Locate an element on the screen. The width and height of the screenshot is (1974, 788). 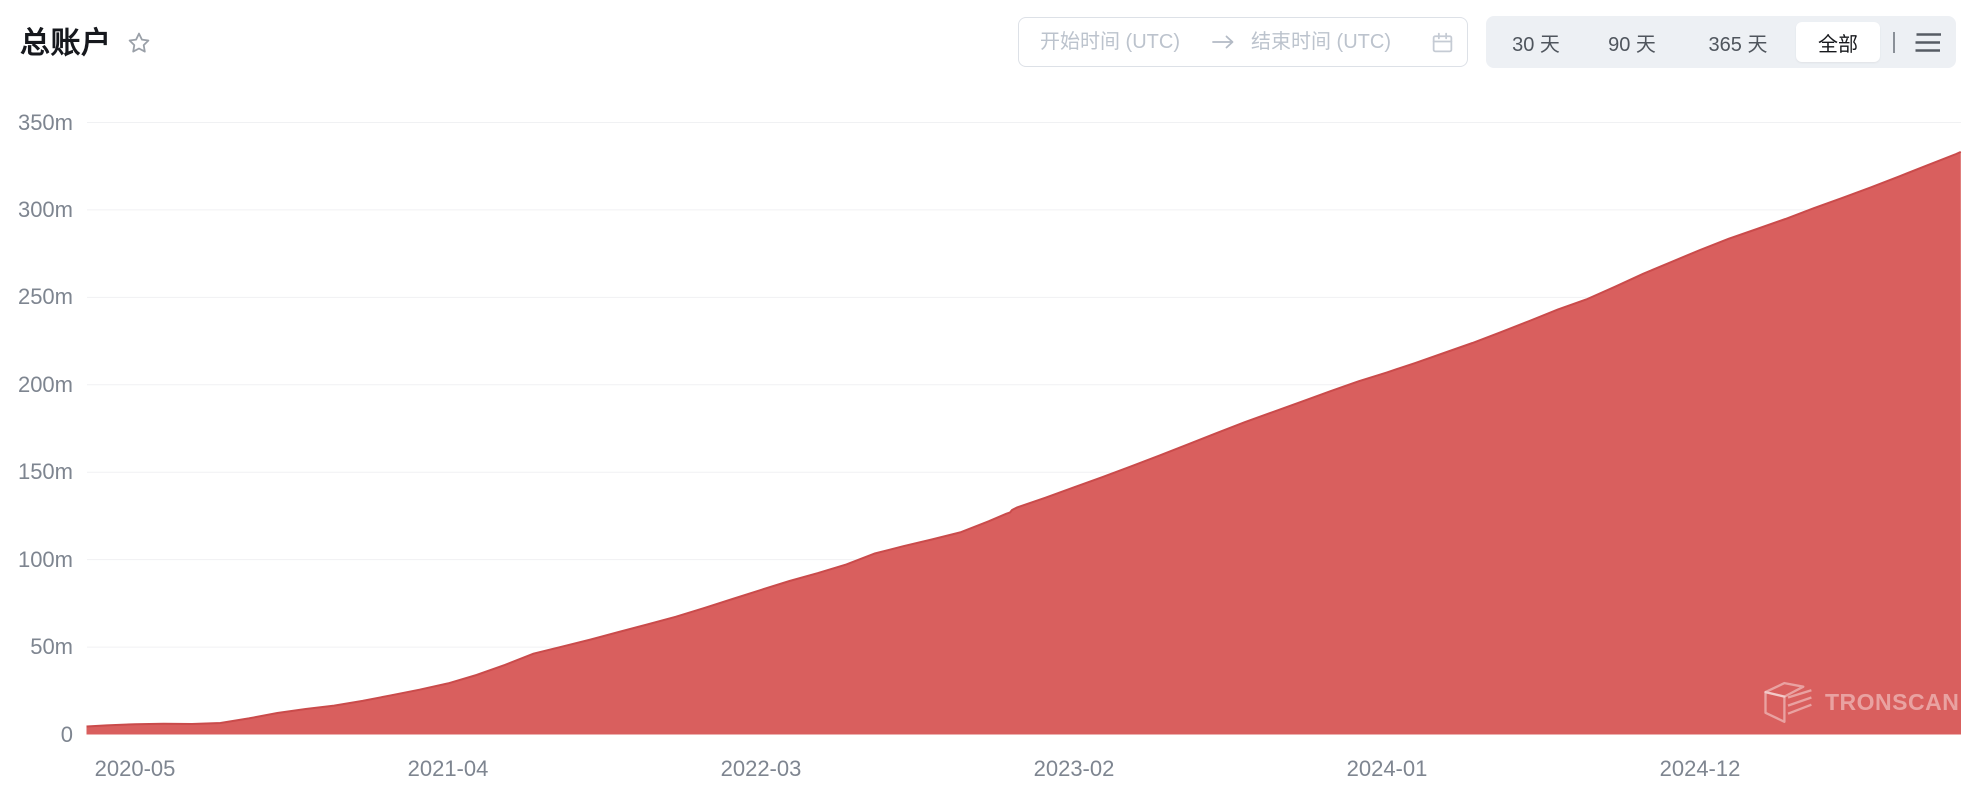
x-axis-label: 2024-12 is located at coordinates (1700, 768).